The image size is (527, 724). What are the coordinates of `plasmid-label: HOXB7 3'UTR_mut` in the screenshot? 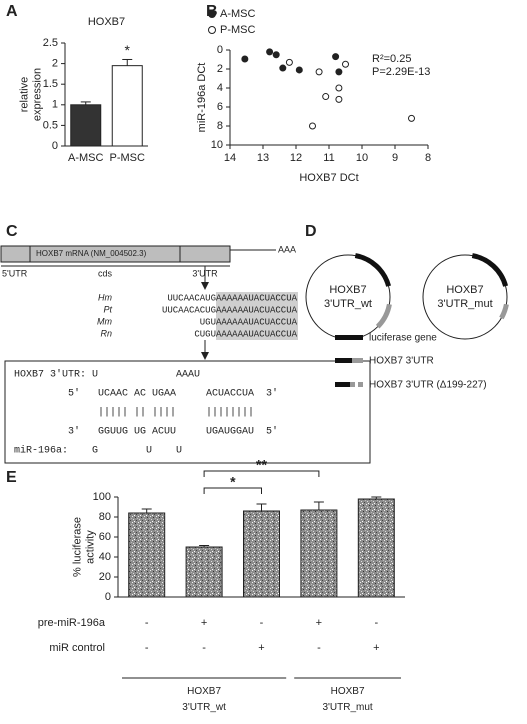 It's located at (464, 297).